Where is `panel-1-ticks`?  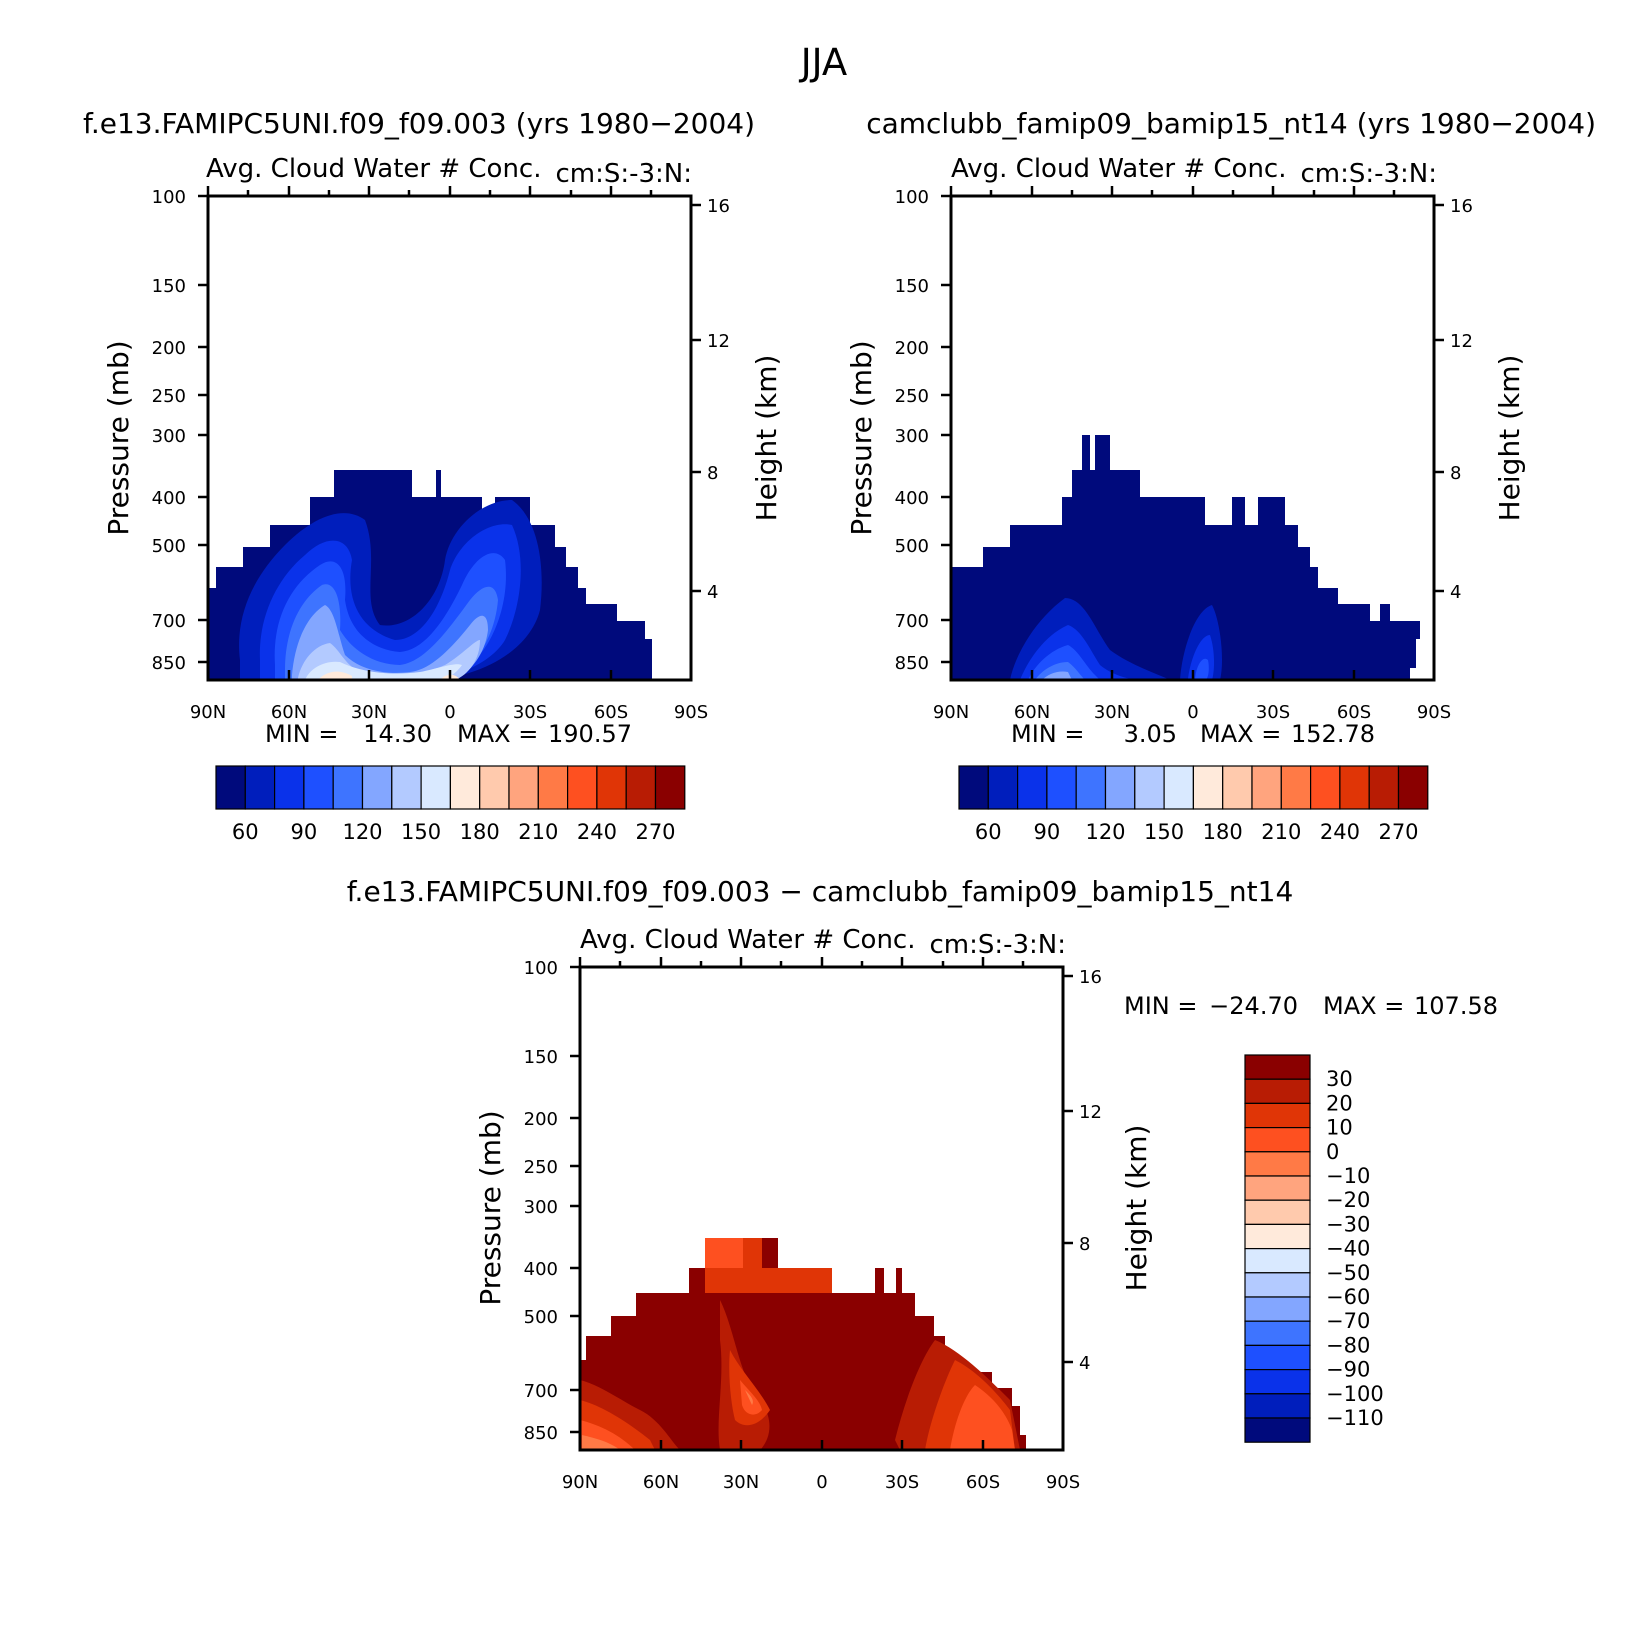
panel-1-ticks is located at coordinates (449, 433).